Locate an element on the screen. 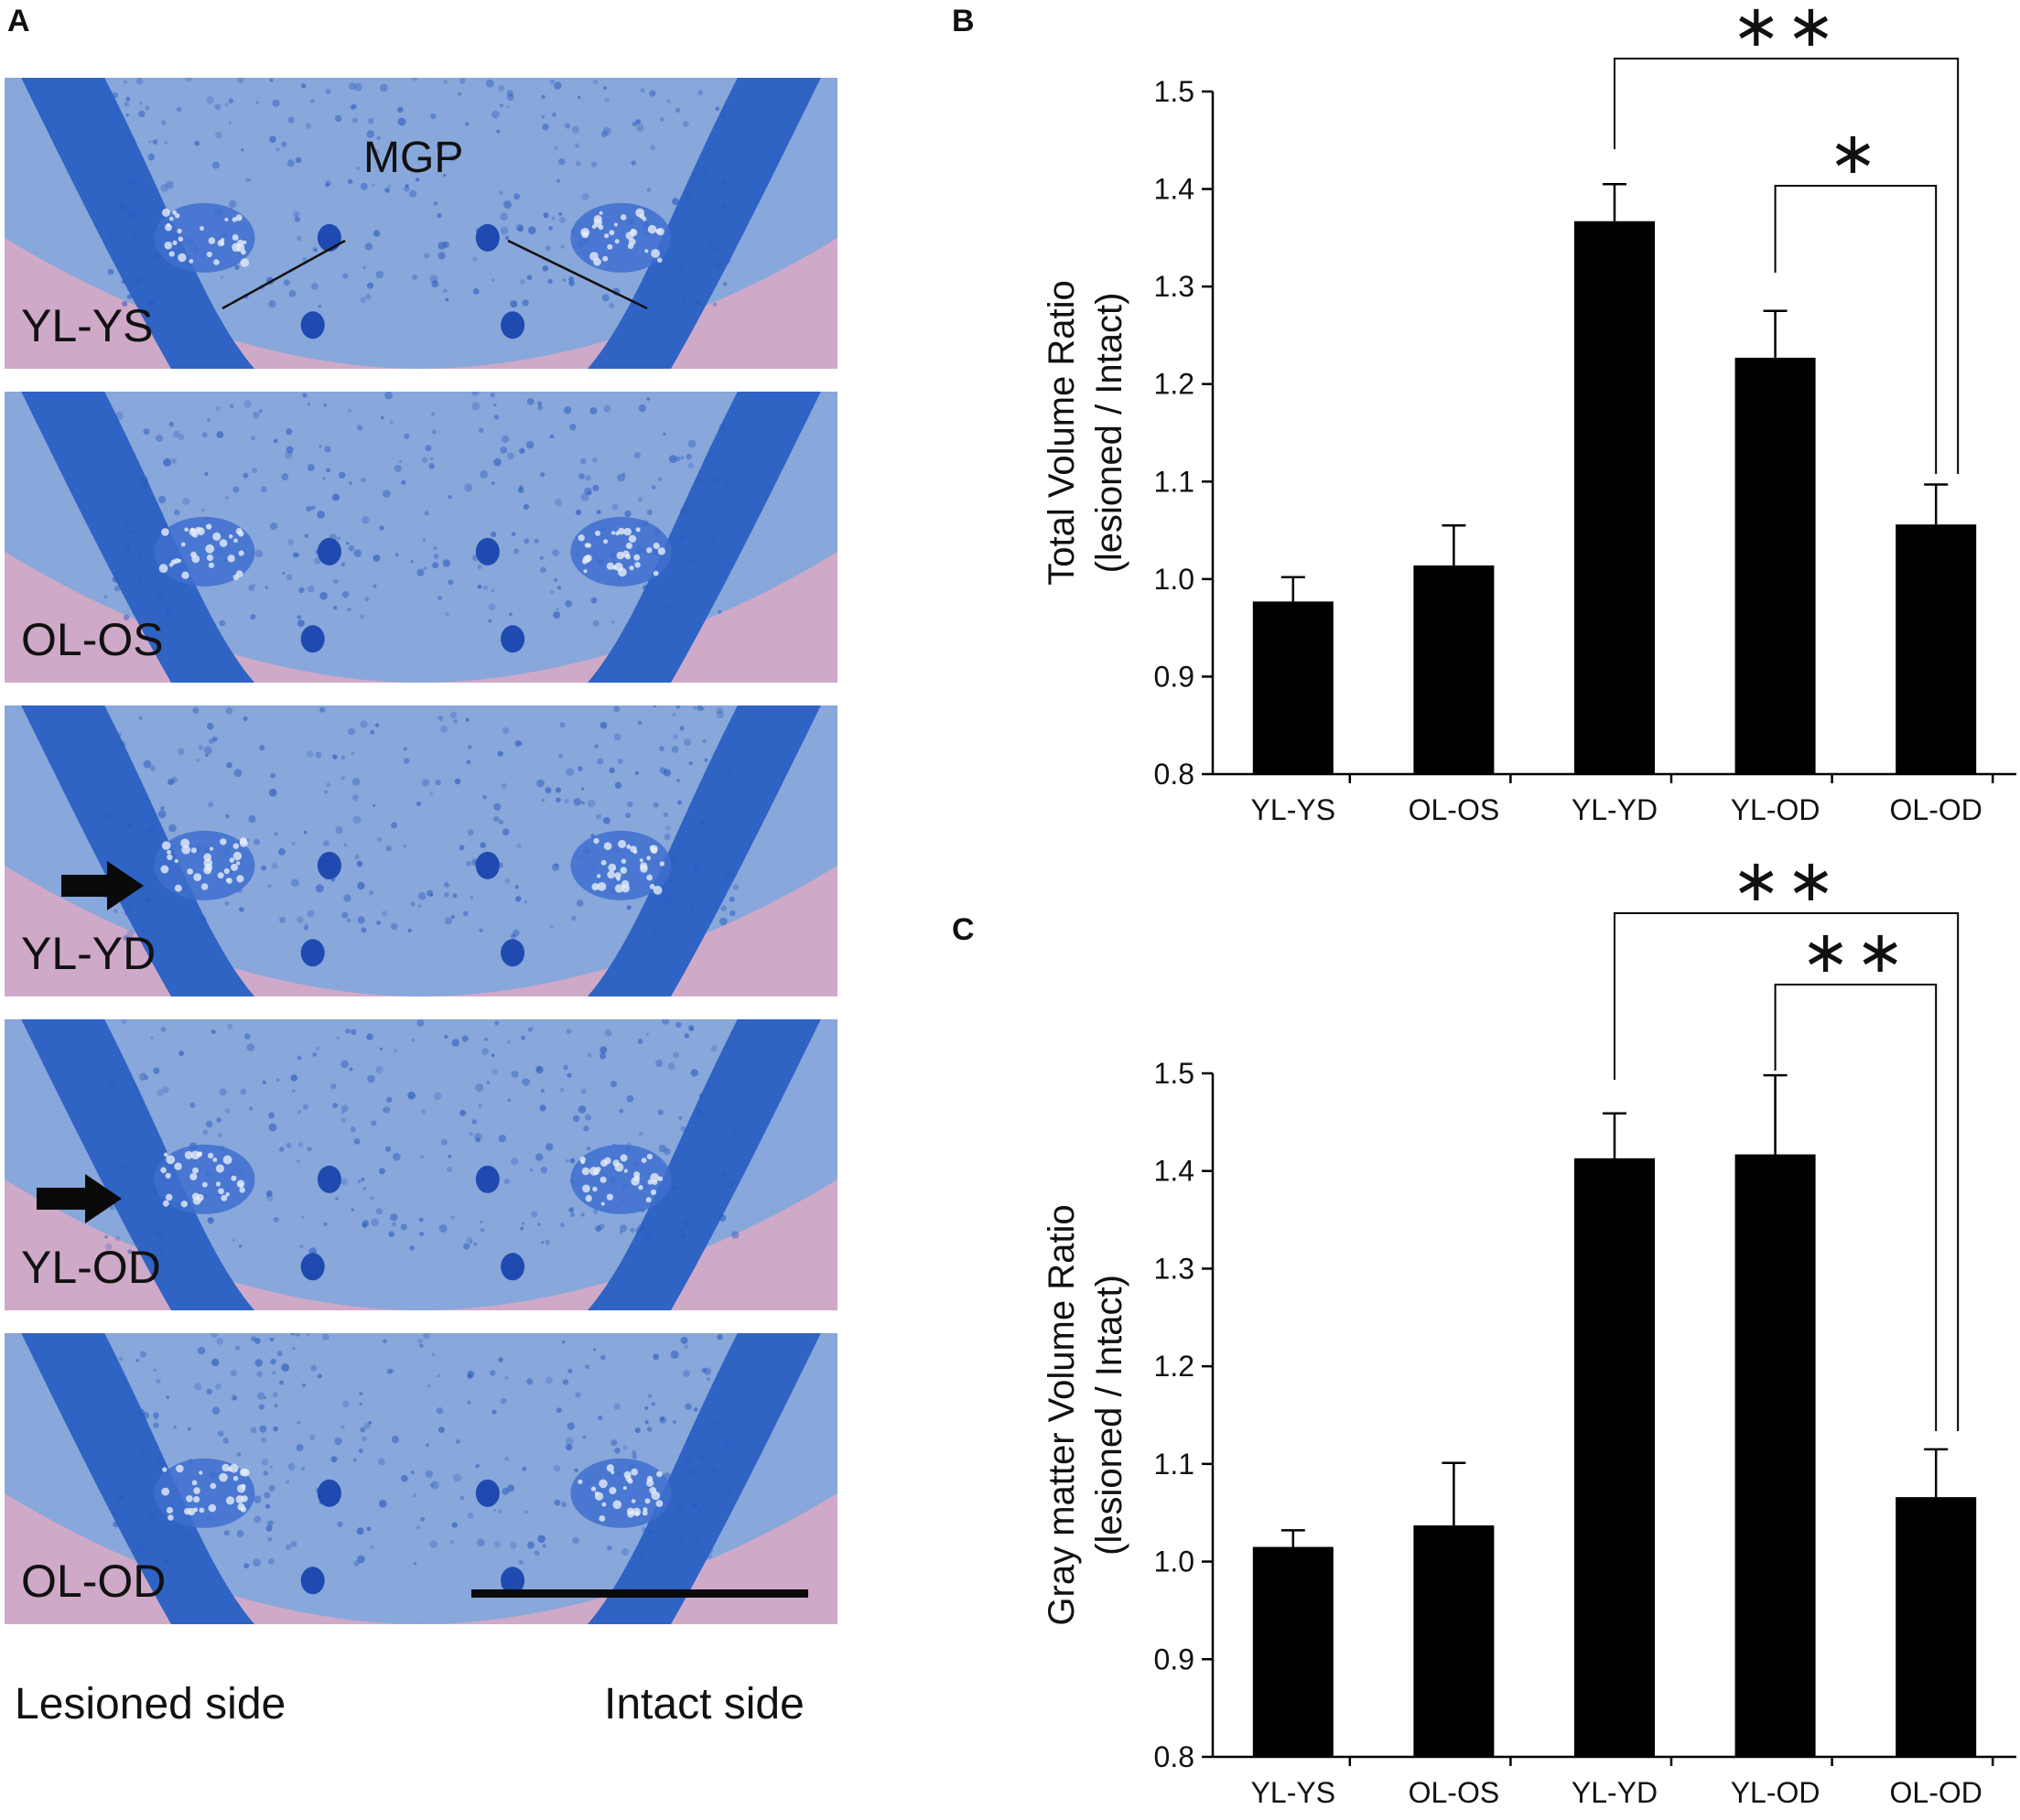 This screenshot has width=2020, height=1820. y-tick-label: 1.5 is located at coordinates (1174, 91).